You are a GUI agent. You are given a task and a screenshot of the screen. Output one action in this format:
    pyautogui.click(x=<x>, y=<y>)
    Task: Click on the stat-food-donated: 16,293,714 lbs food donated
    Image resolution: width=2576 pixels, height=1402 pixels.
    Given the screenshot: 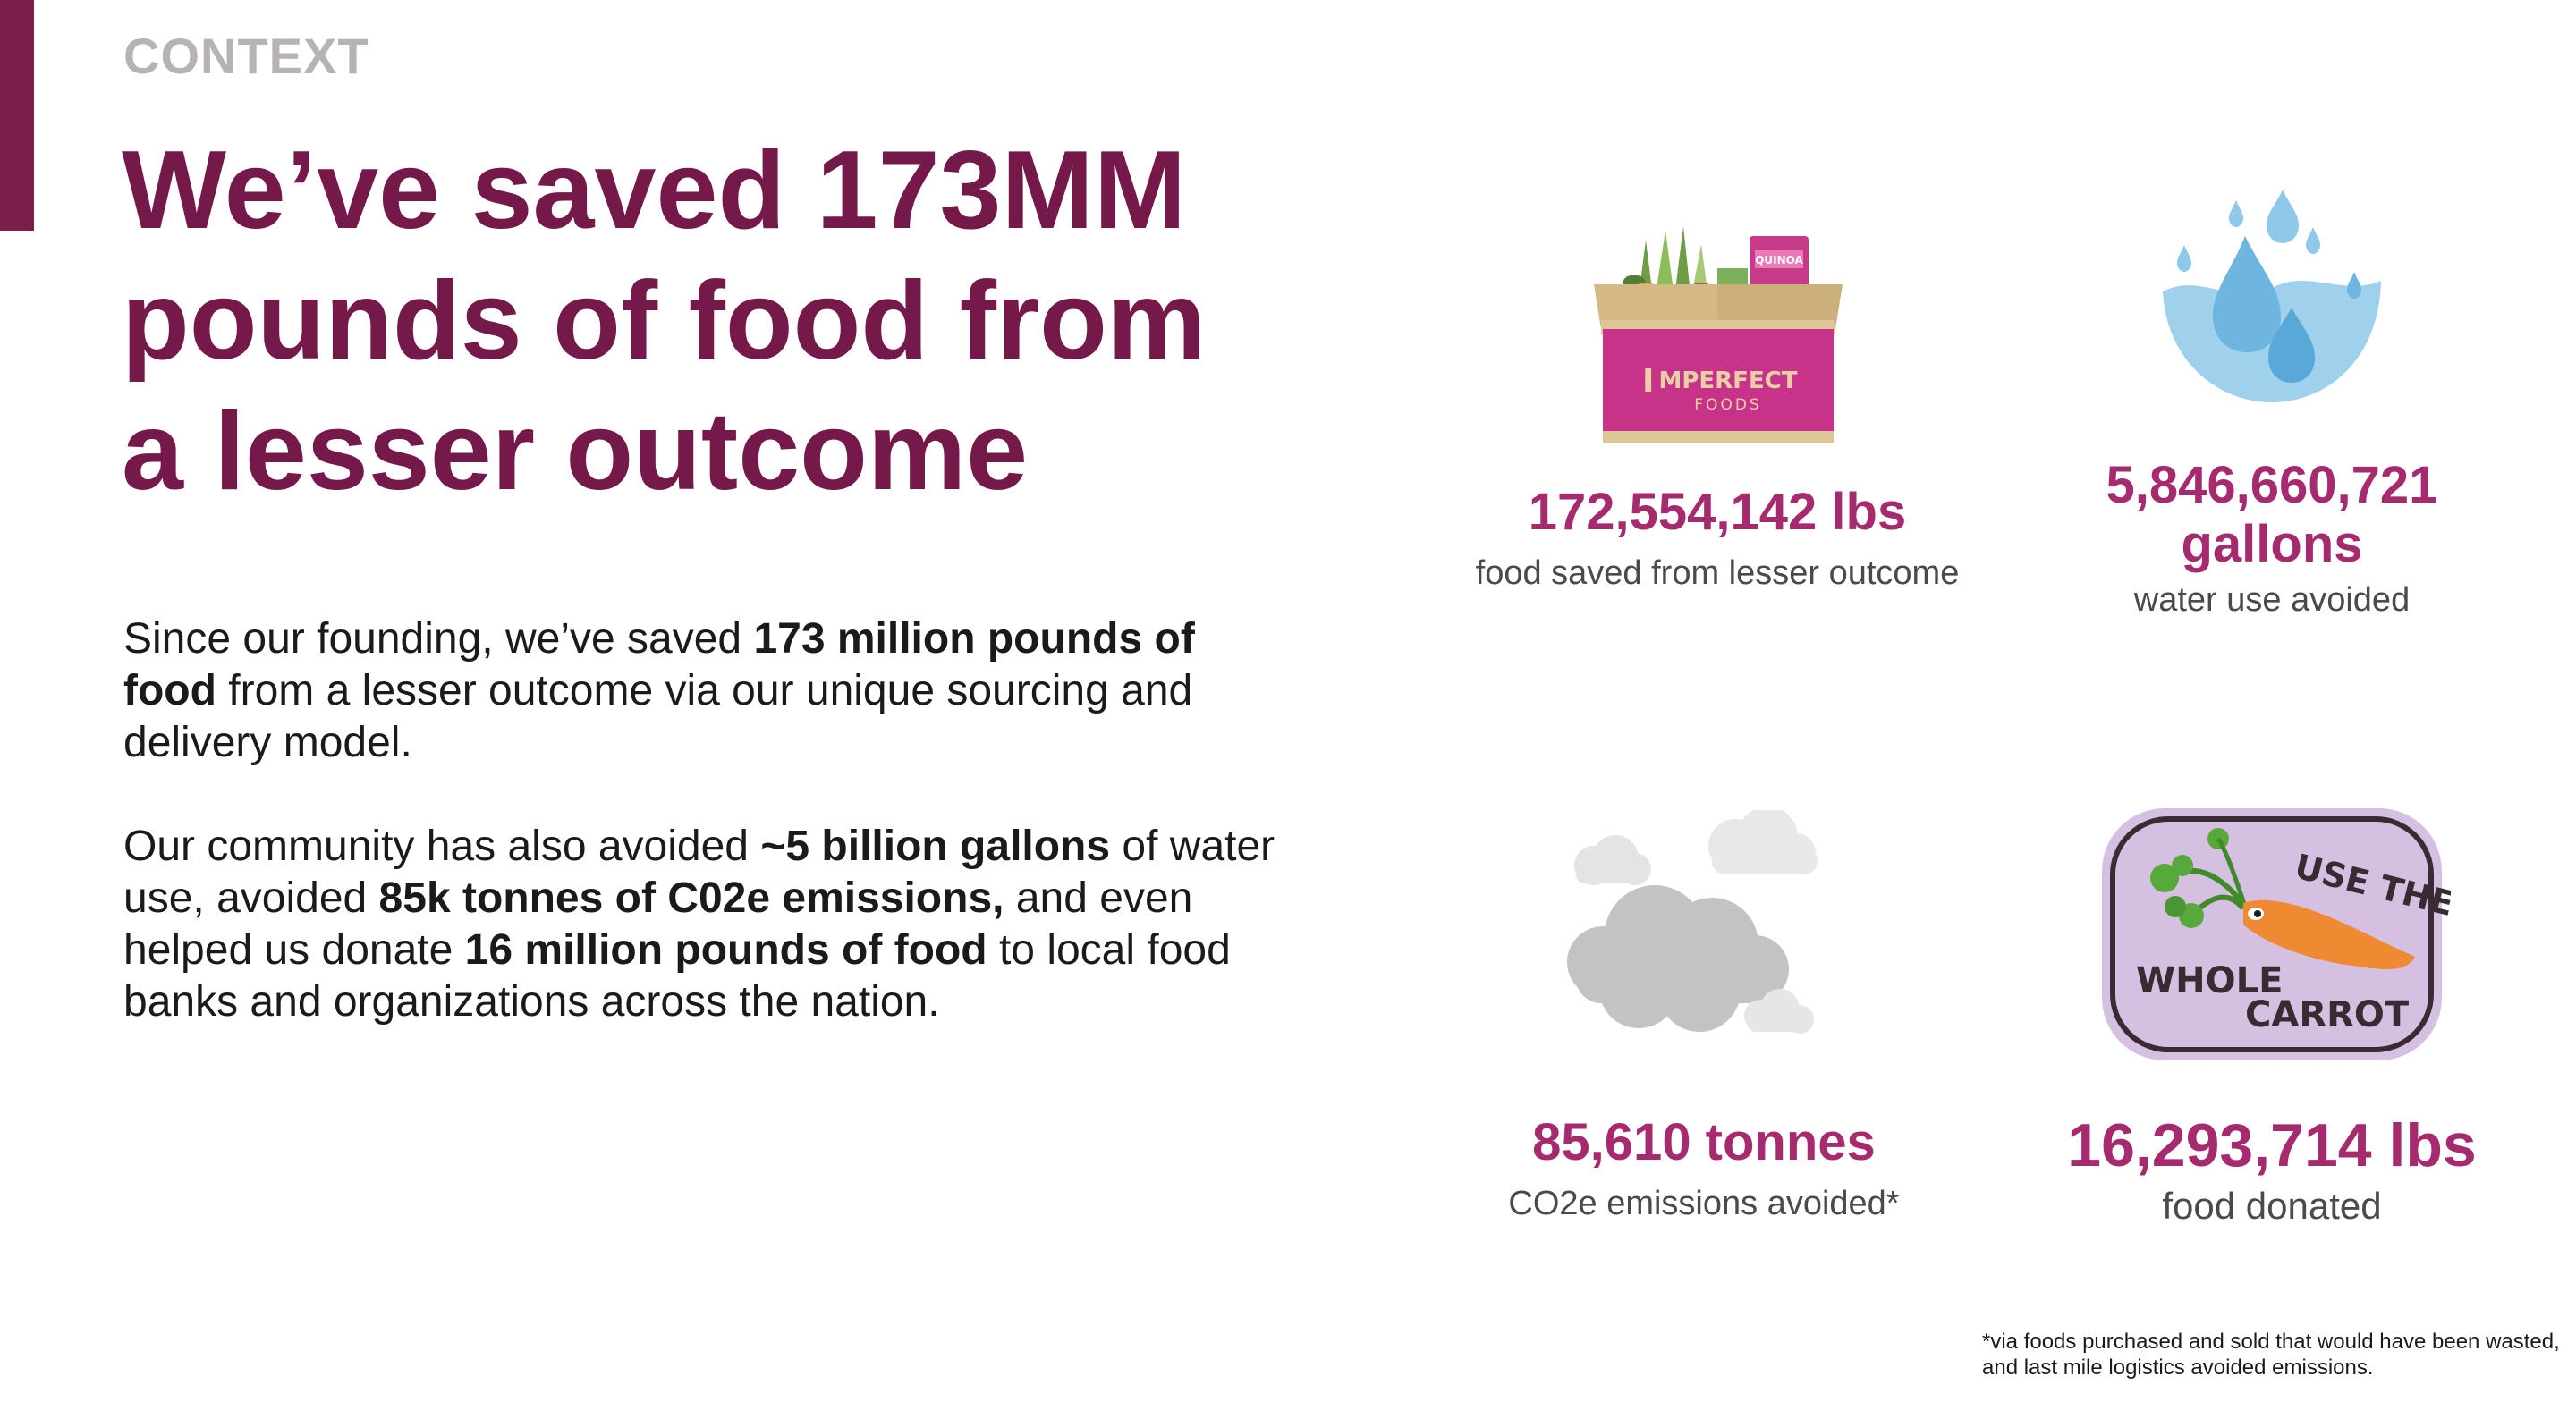 What is the action you would take?
    pyautogui.click(x=2271, y=1169)
    